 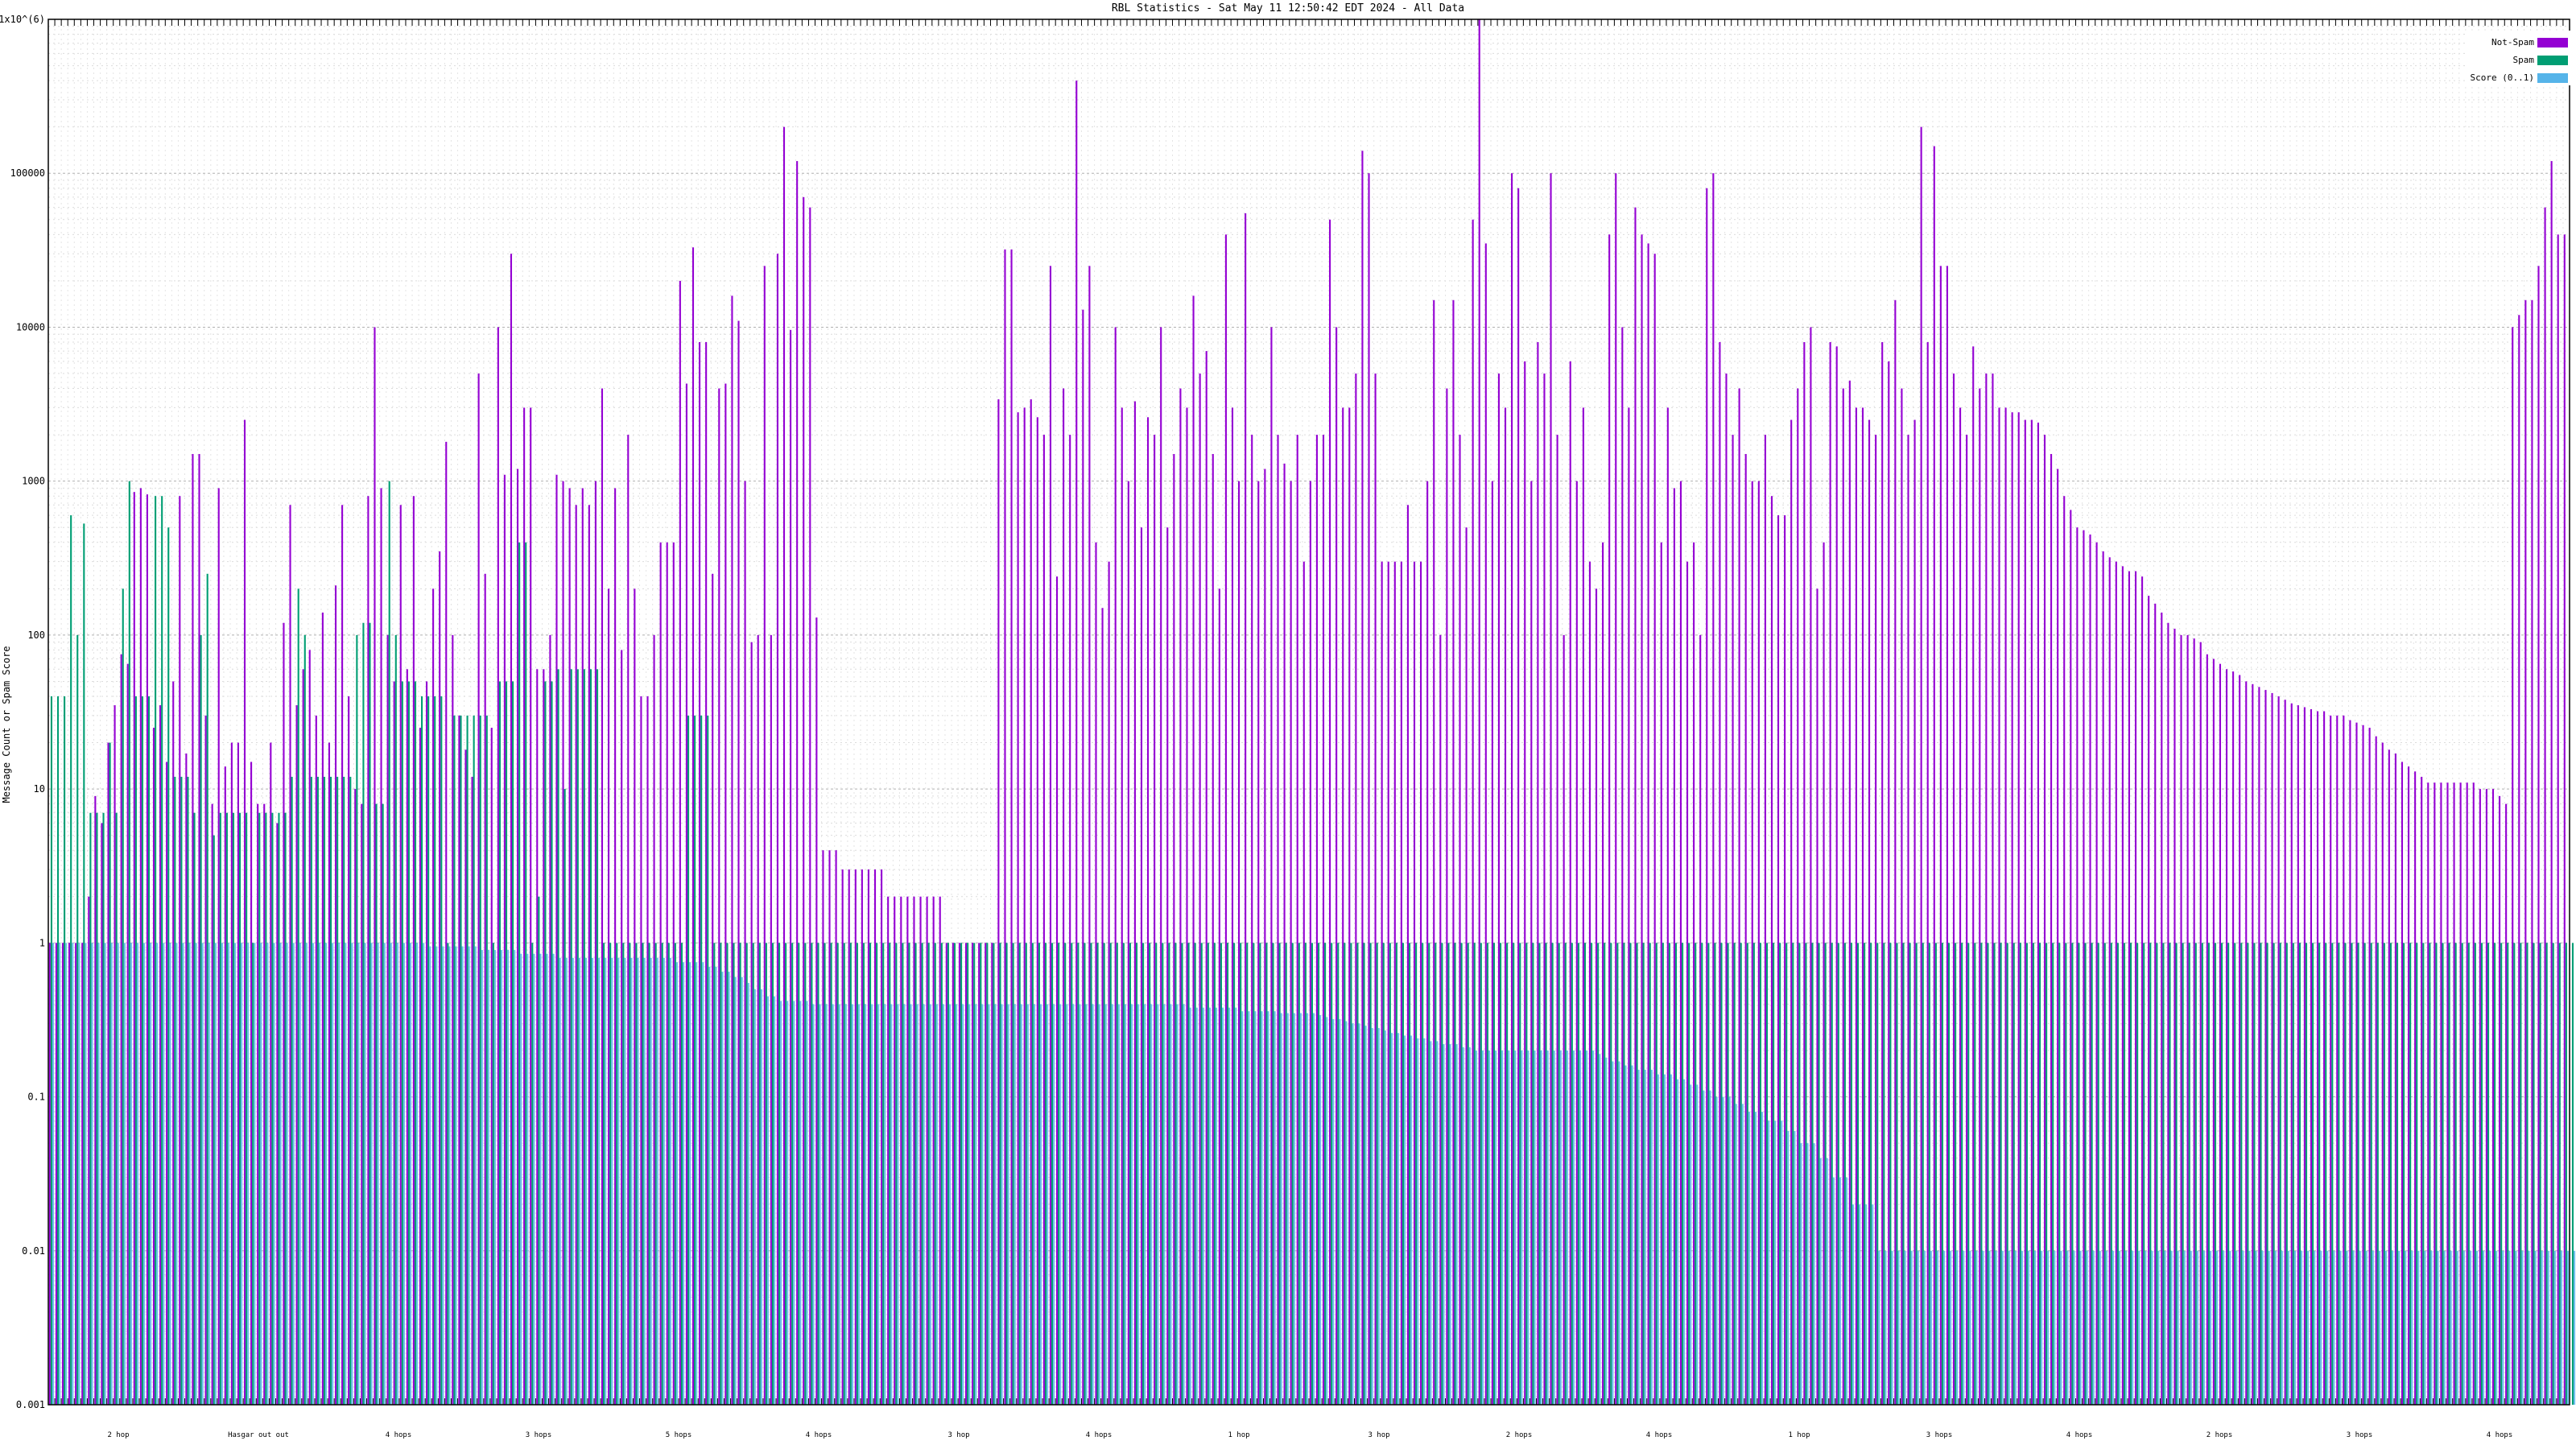 What do you see at coordinates (2512, 42) in the screenshot?
I see `legend-label-not-spam: Not-Spam` at bounding box center [2512, 42].